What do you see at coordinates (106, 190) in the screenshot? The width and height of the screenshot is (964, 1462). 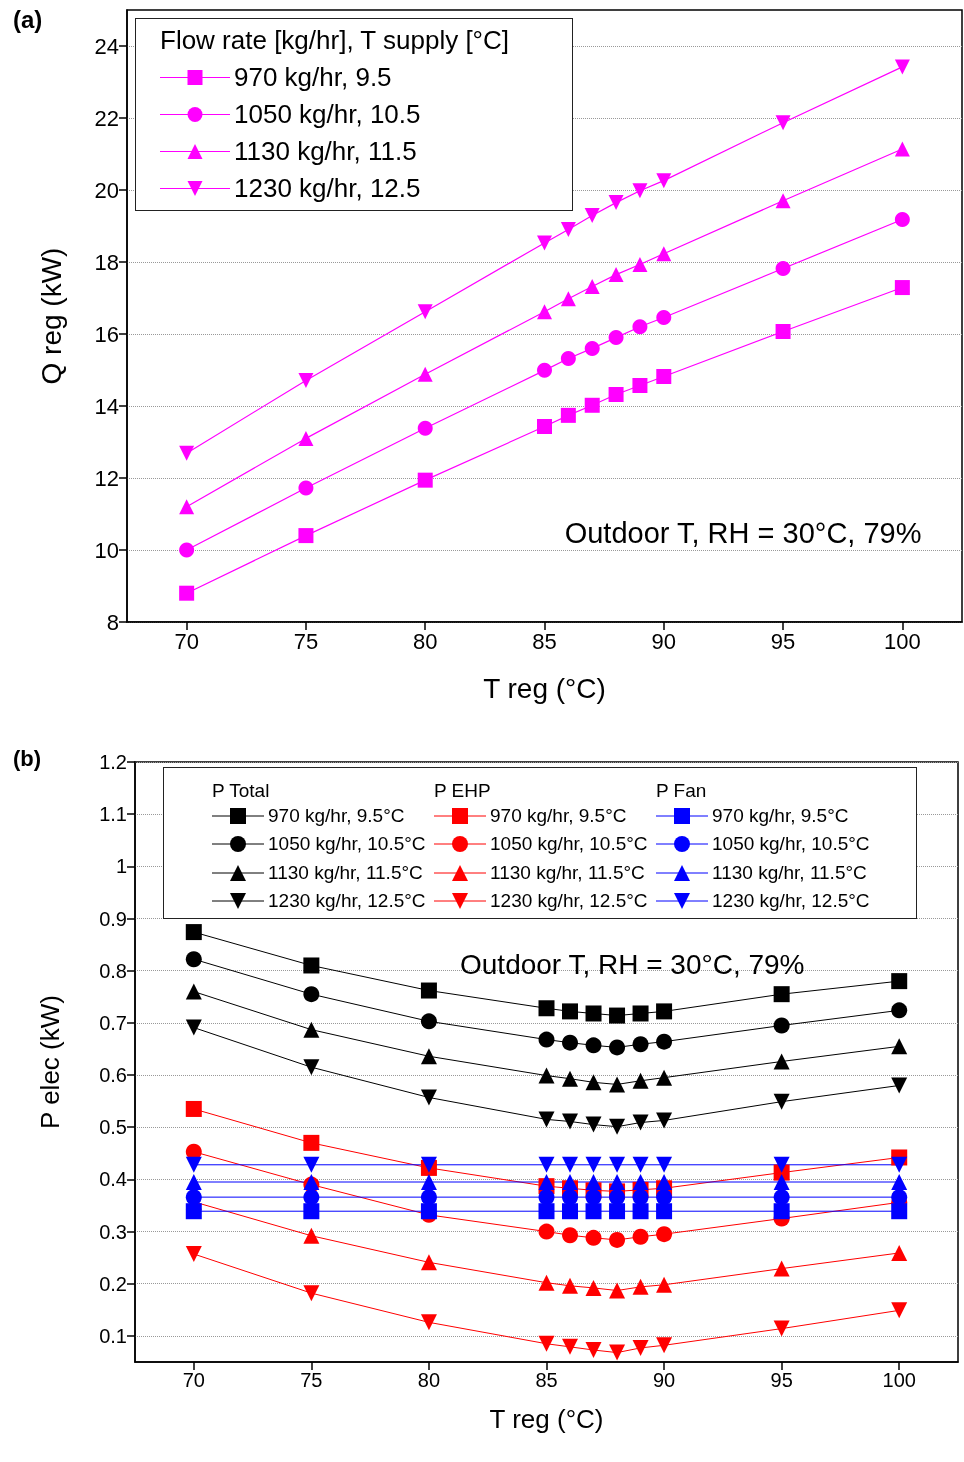 I see `y-tick-label: 20` at bounding box center [106, 190].